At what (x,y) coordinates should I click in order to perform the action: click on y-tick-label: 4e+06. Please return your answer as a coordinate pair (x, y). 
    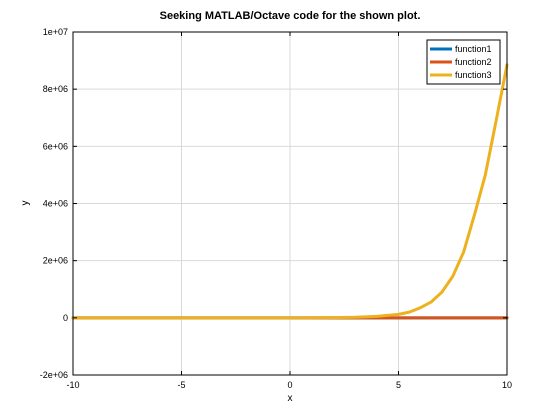
    Looking at the image, I should click on (55, 204).